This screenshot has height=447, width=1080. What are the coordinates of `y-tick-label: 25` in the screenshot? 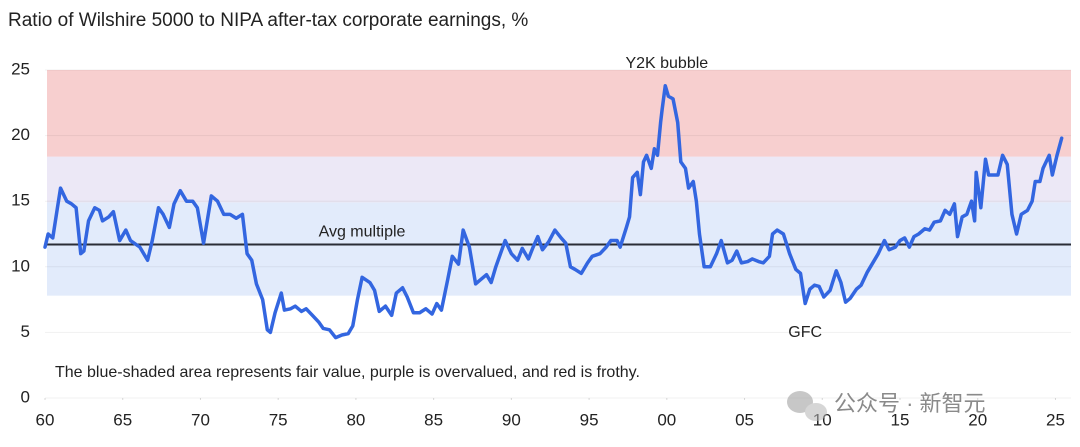 It's located at (20, 68).